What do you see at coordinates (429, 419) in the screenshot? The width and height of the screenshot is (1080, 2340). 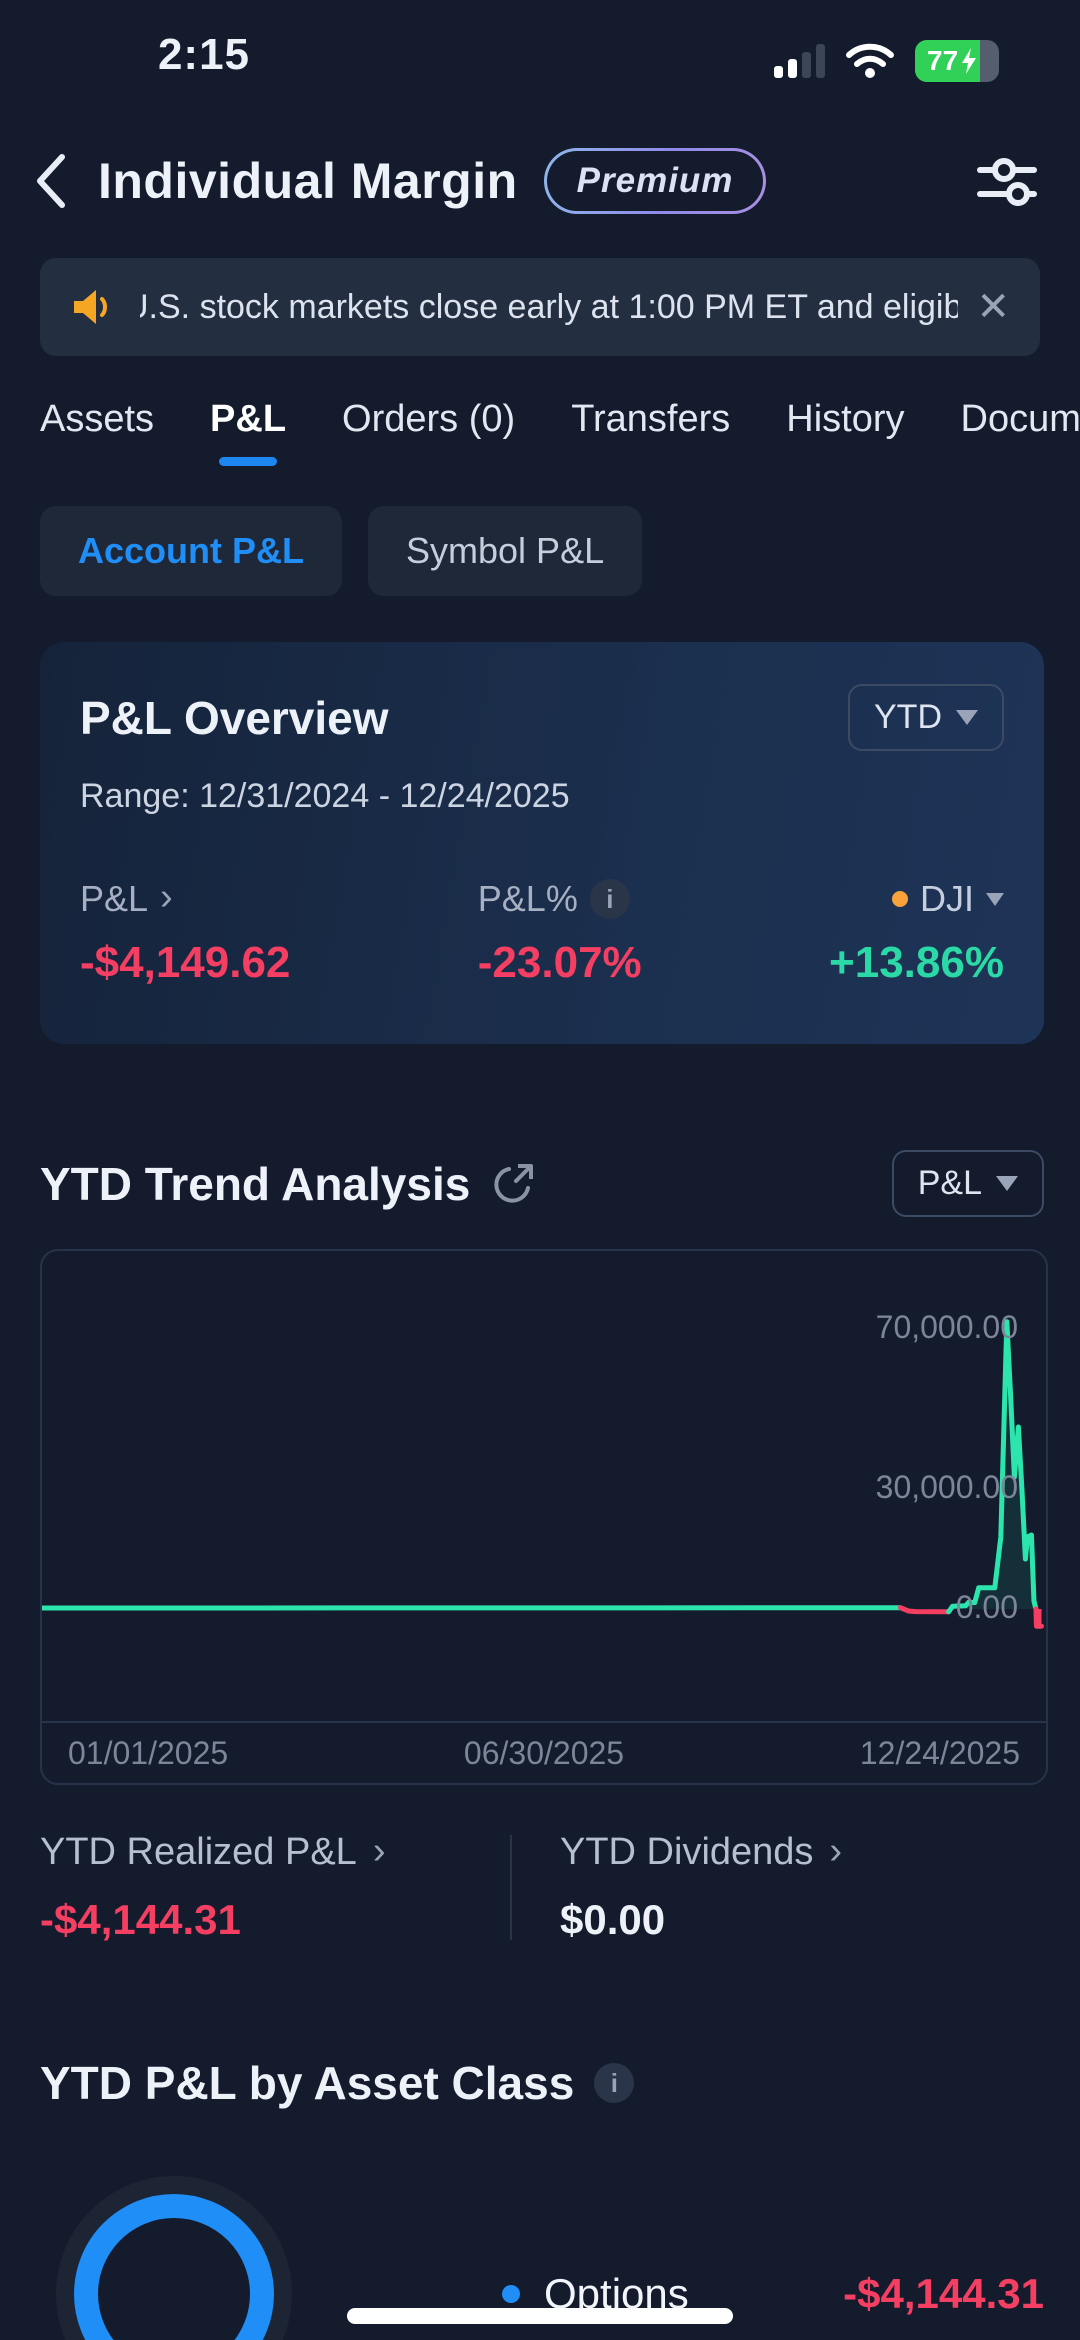 I see `tab-orders: Orders (0)` at bounding box center [429, 419].